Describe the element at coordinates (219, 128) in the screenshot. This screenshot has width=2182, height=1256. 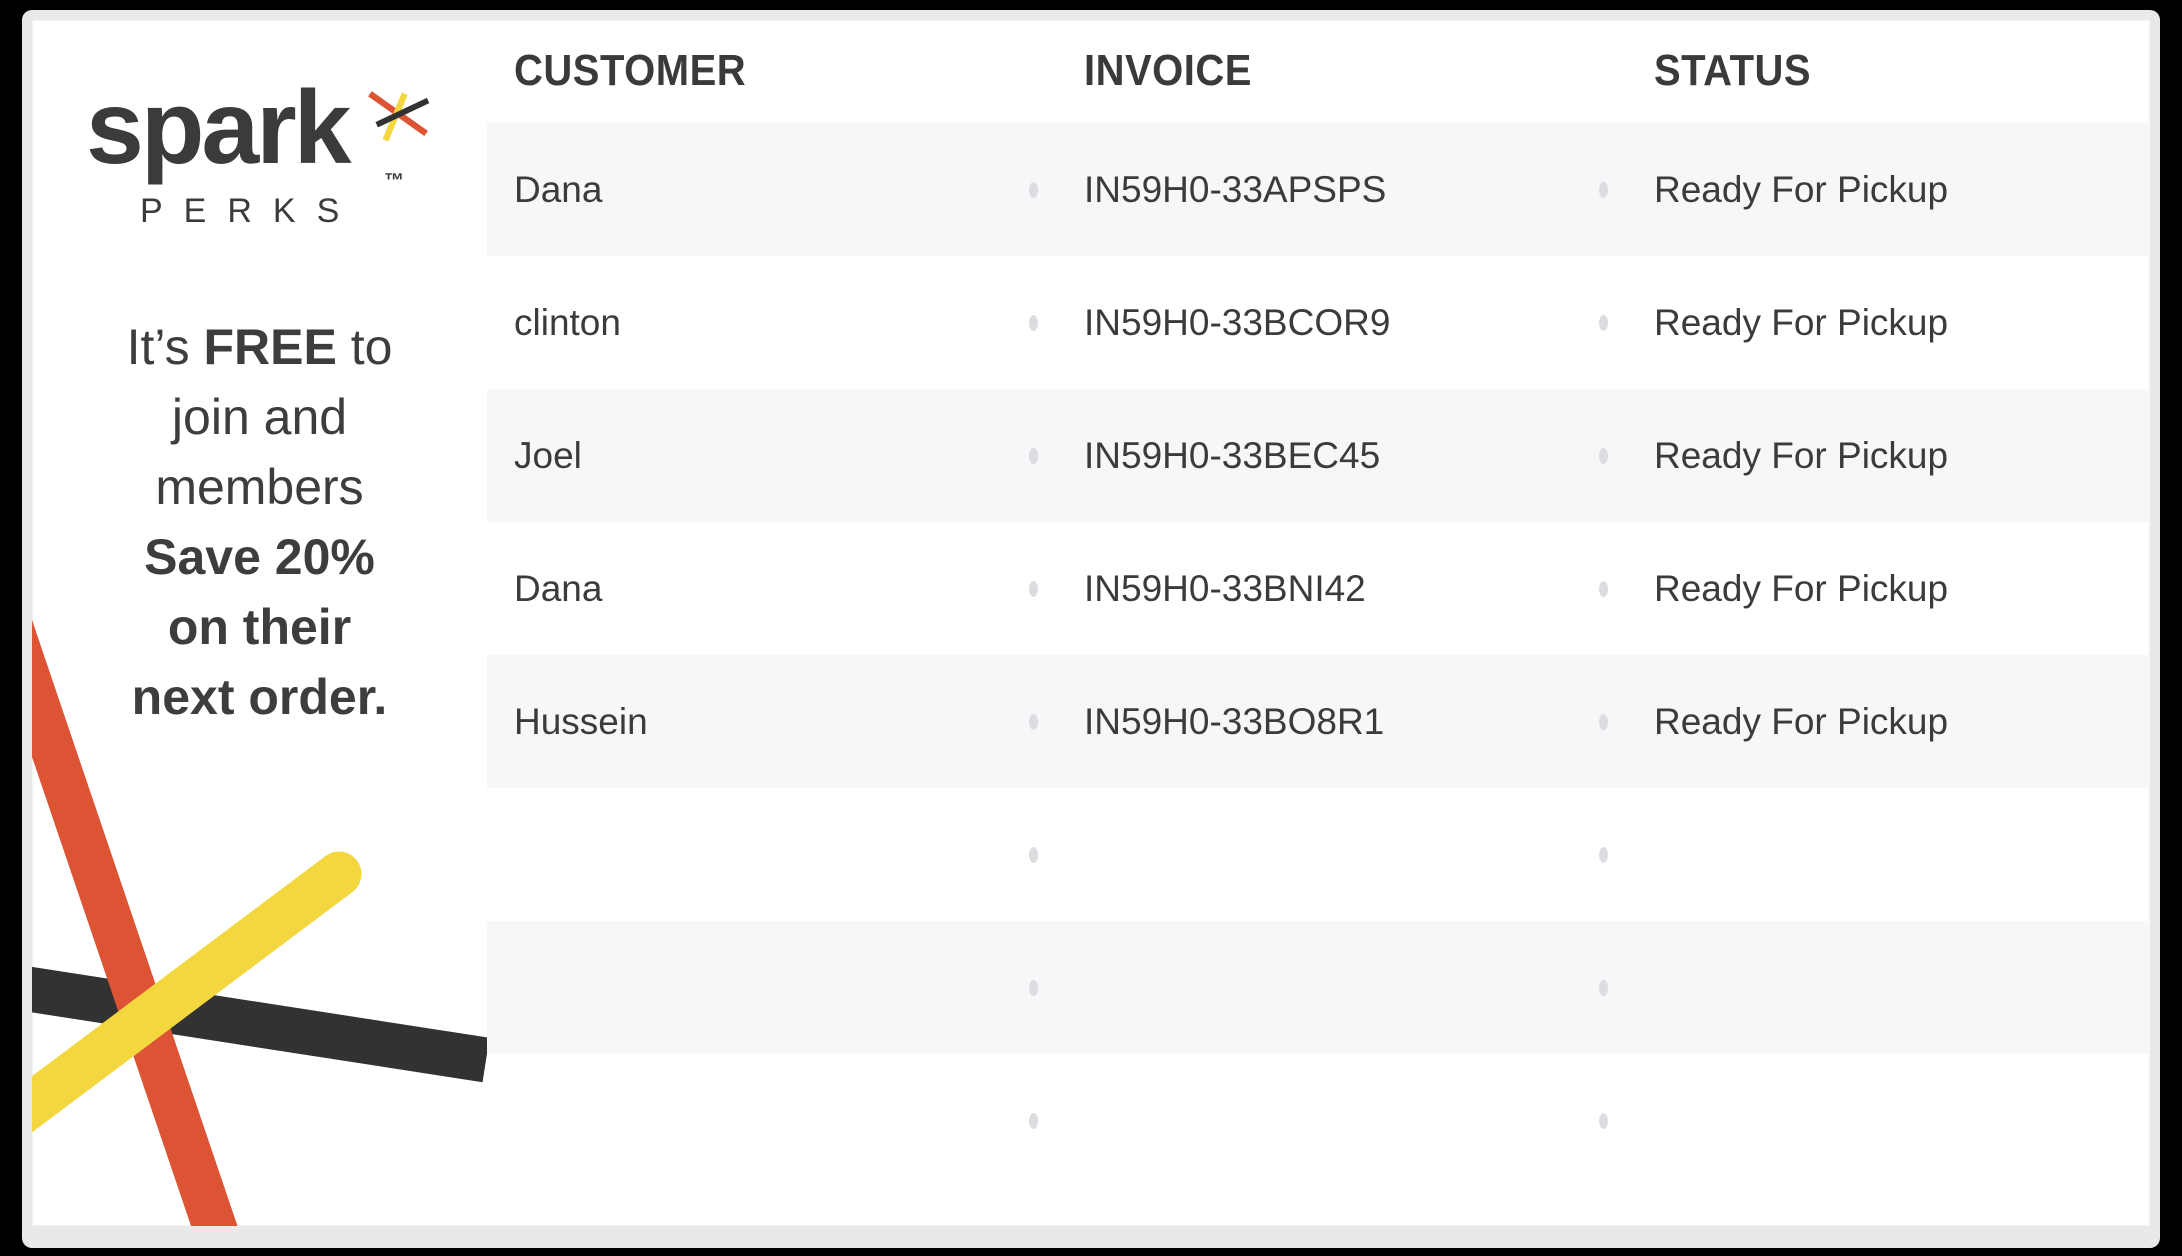
I see `logo-wordmark: spark` at that location.